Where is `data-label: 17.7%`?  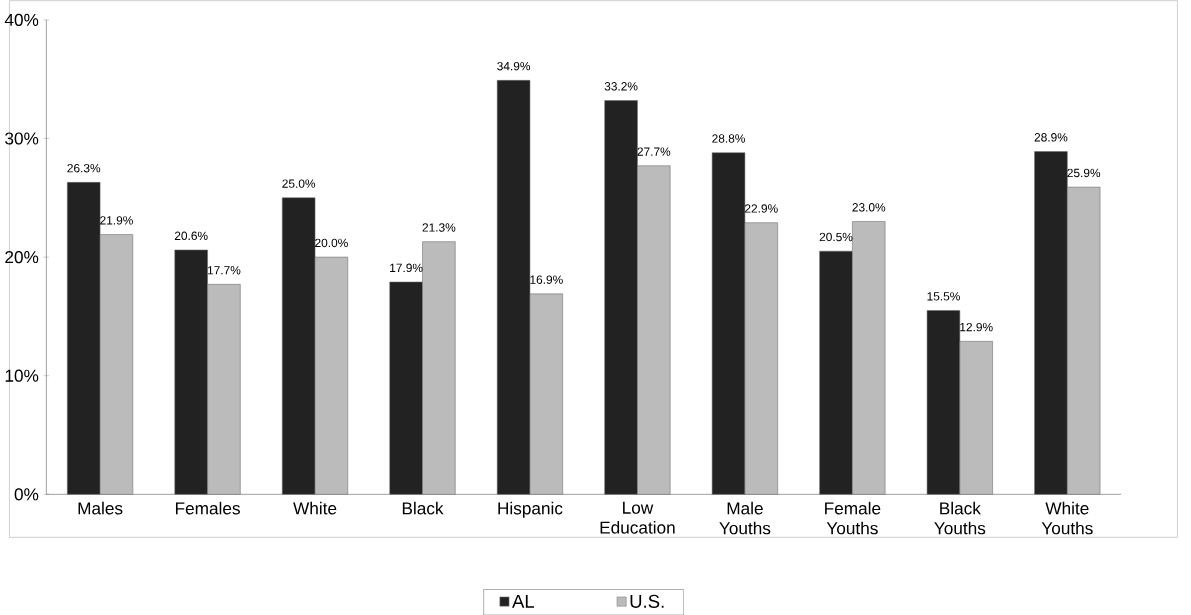 data-label: 17.7% is located at coordinates (224, 270).